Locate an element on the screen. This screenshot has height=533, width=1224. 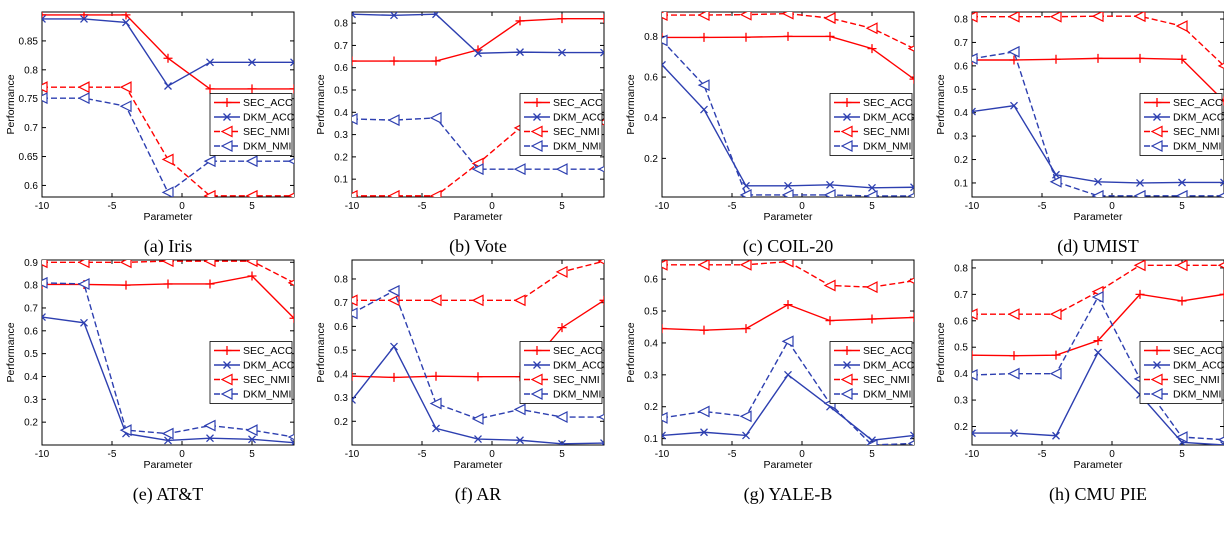
panel-caption: (g) YALE-B is located at coordinates (788, 494).